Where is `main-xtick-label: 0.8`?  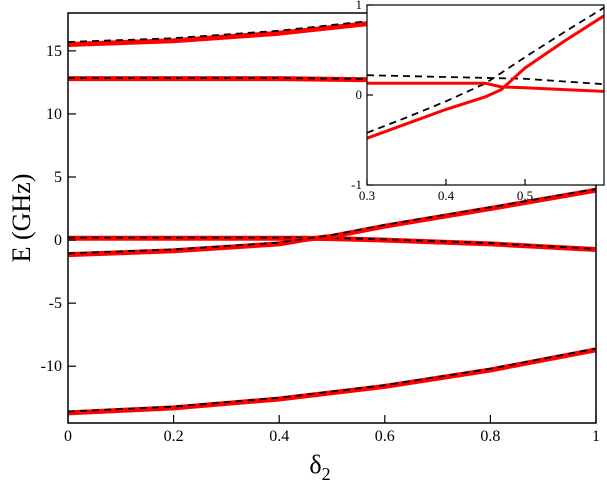
main-xtick-label: 0.8 is located at coordinates (490, 436).